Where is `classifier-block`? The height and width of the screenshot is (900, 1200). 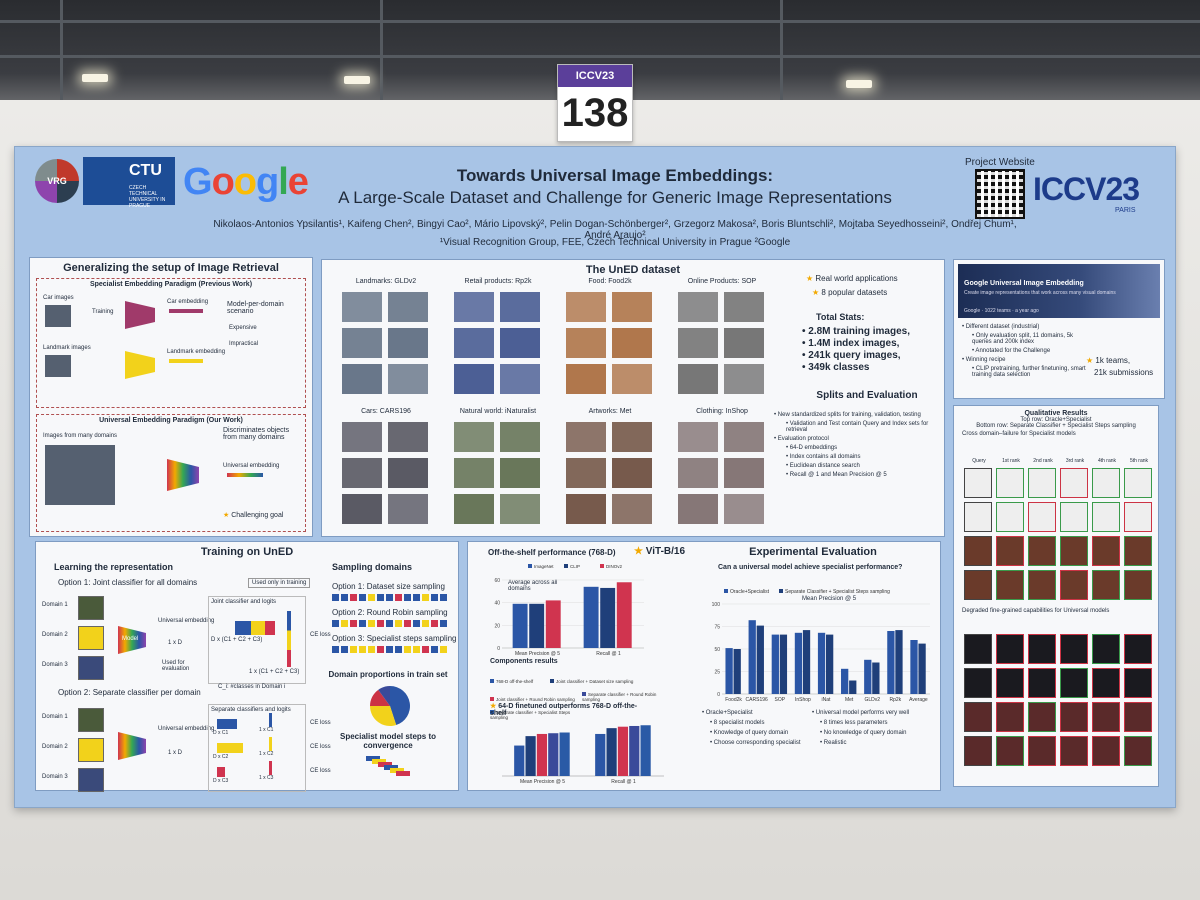 classifier-block is located at coordinates (227, 724).